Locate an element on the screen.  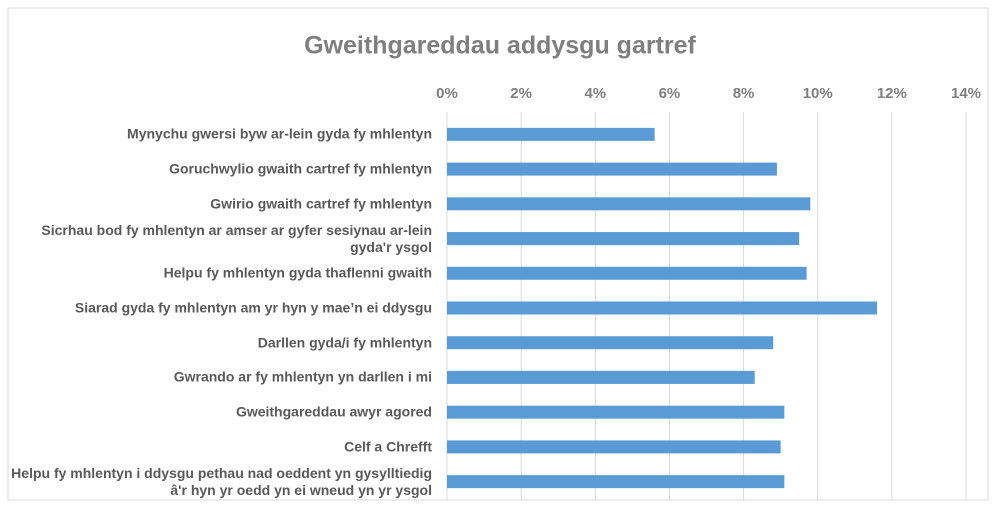
x-tick-label: 8% is located at coordinates (744, 93).